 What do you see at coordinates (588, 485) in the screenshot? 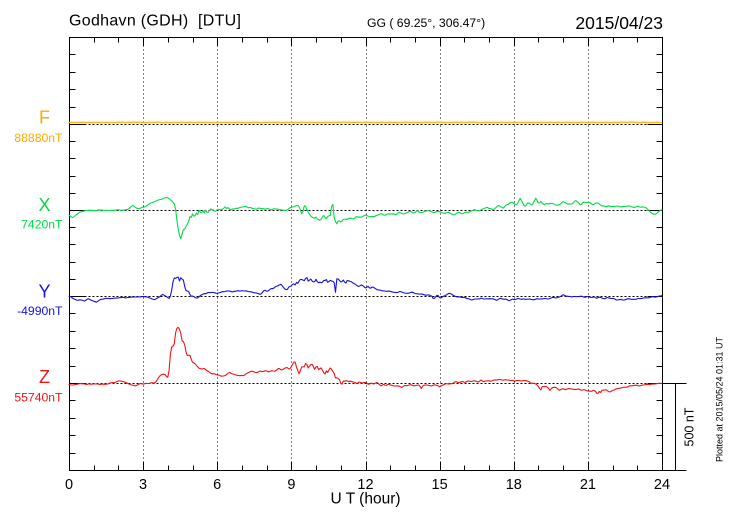
I see `svg-text: 21` at bounding box center [588, 485].